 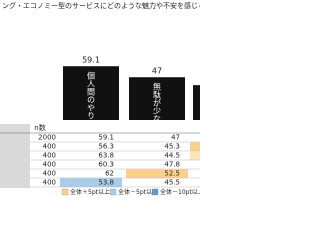 I want to click on table-cell: 44.5, so click(x=172, y=156).